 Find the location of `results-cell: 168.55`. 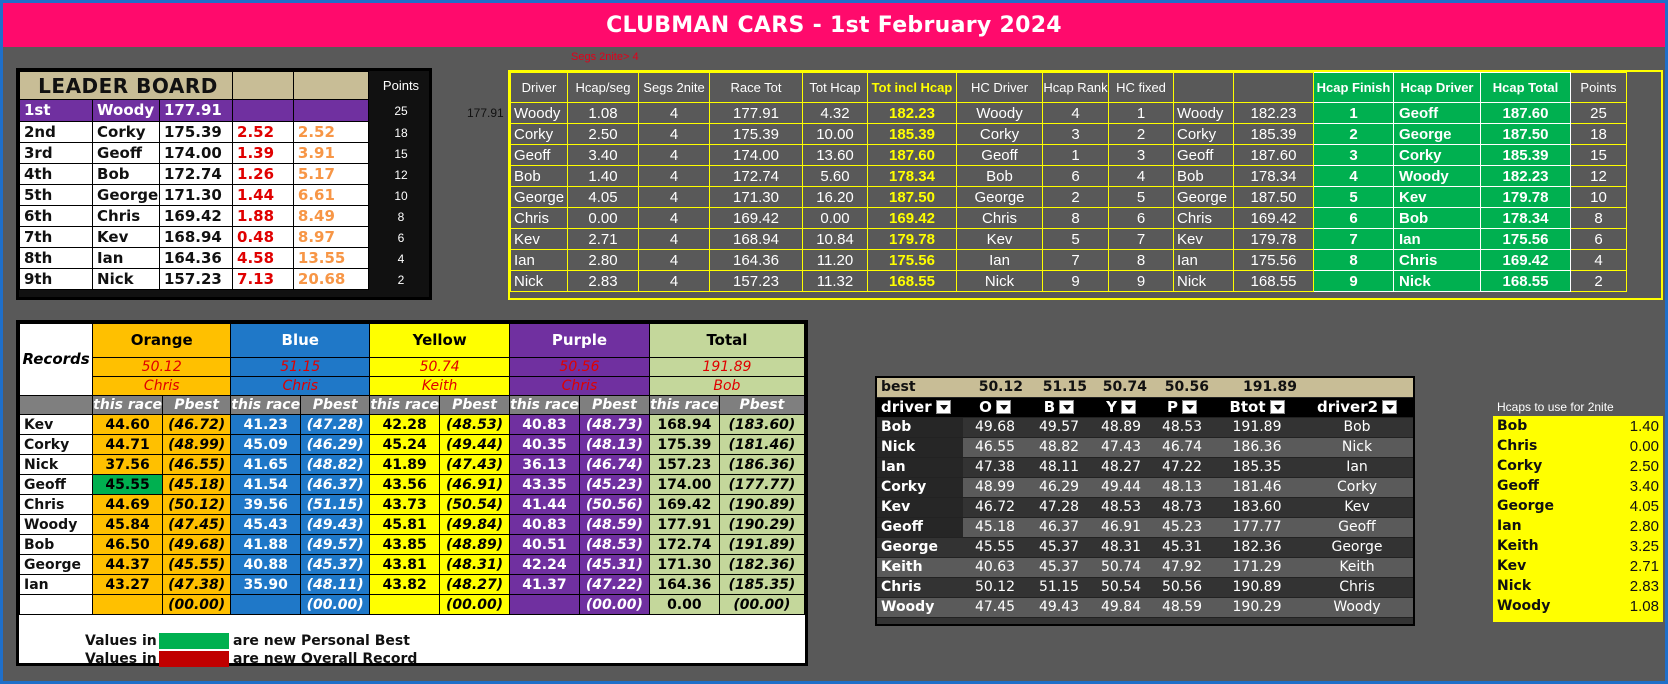

results-cell: 168.55 is located at coordinates (912, 281).